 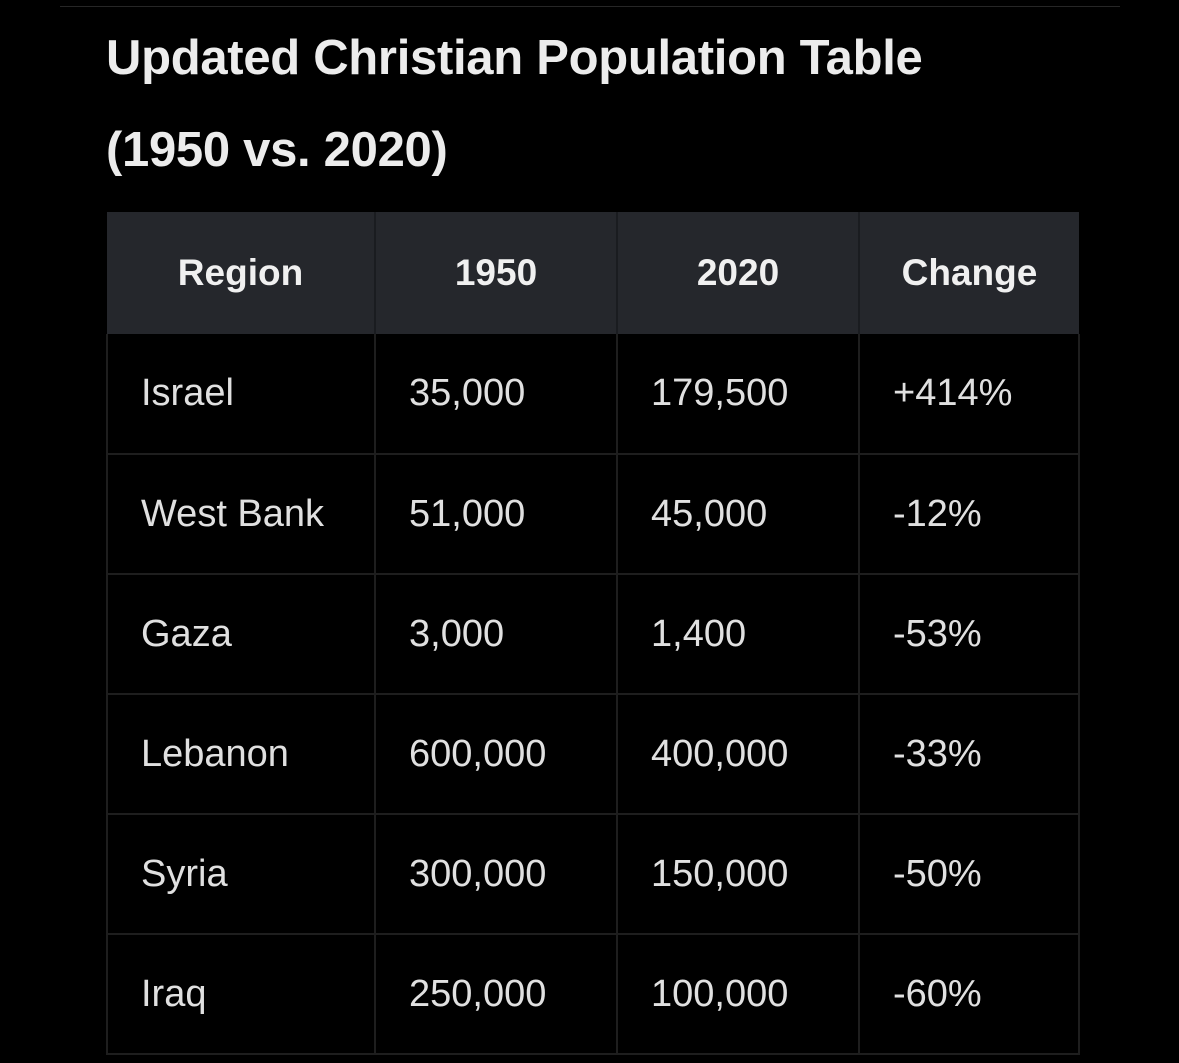 I want to click on cell-1950: 35,000, so click(x=496, y=394).